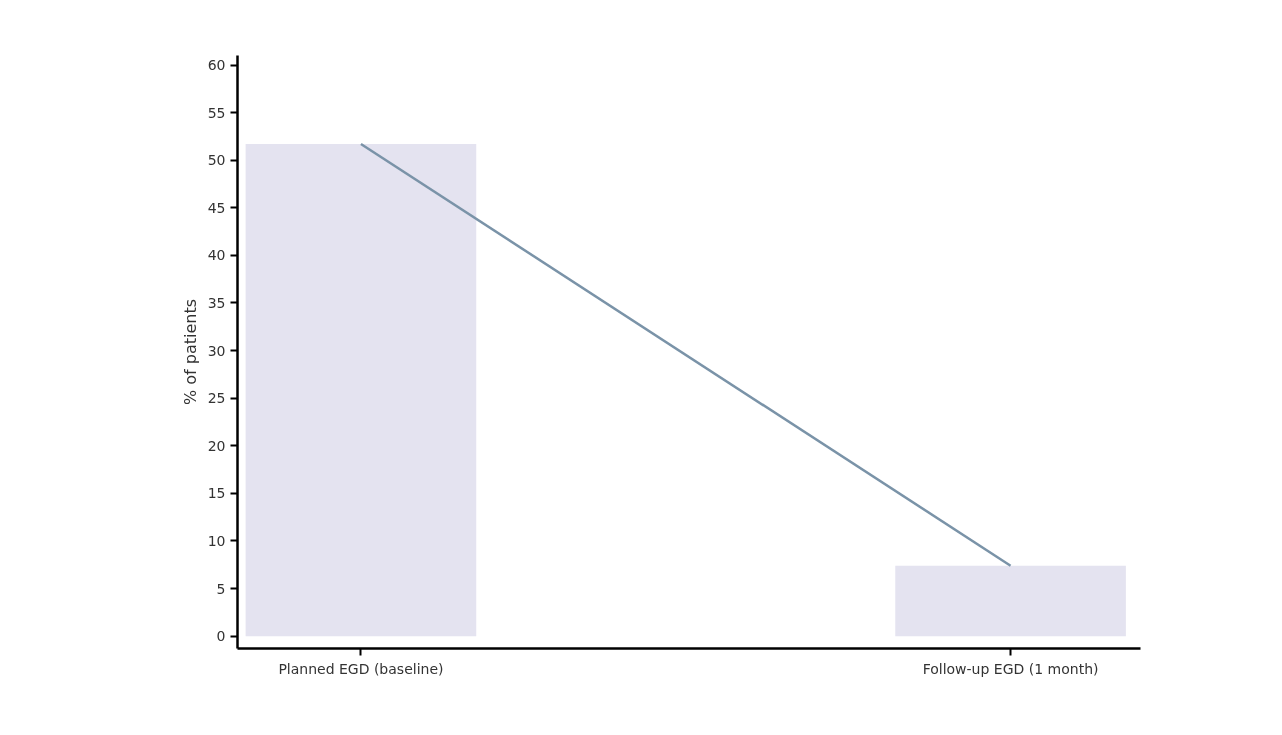  I want to click on y-tick-label: 55, so click(216, 112).